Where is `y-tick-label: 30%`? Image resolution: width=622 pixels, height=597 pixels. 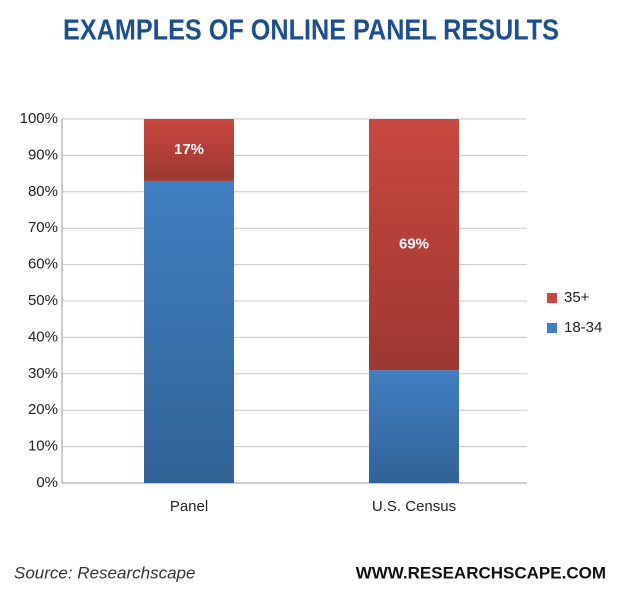 y-tick-label: 30% is located at coordinates (43, 373).